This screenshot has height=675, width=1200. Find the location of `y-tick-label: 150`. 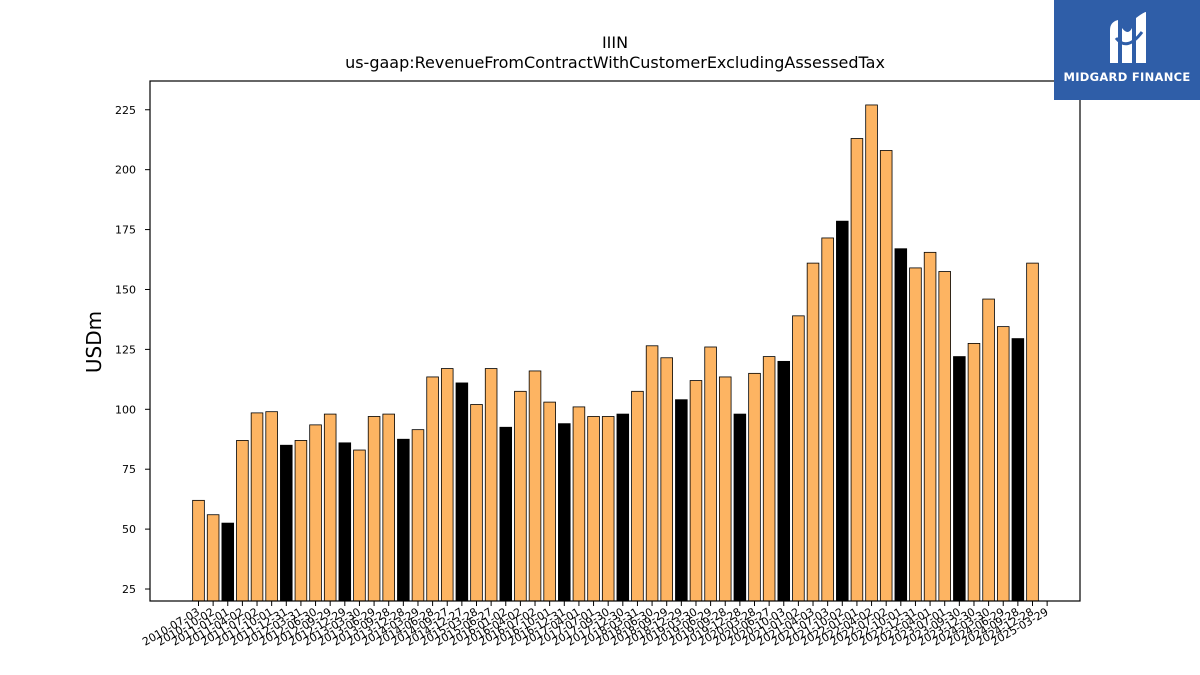

y-tick-label: 150 is located at coordinates (125, 289).